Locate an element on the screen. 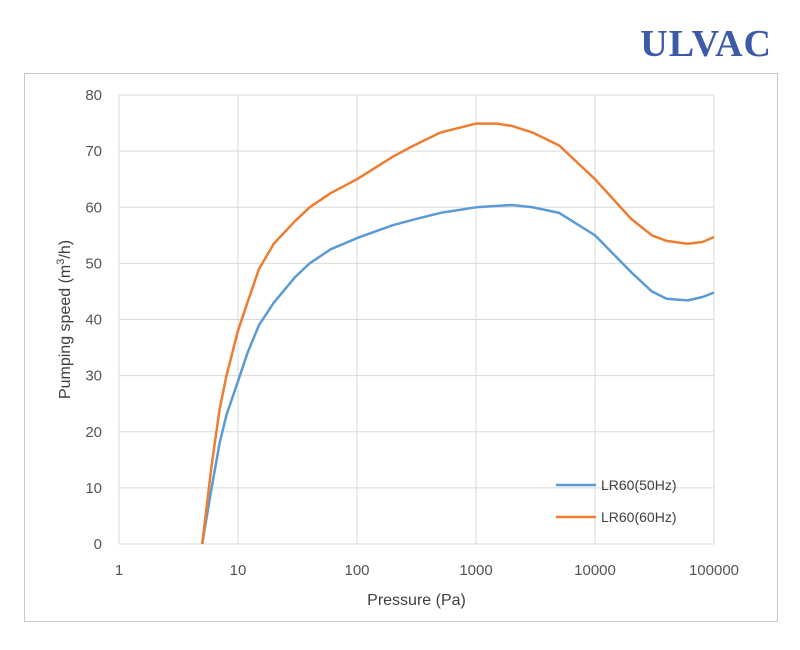  y-axis-title-unit: /h) is located at coordinates (65, 249).